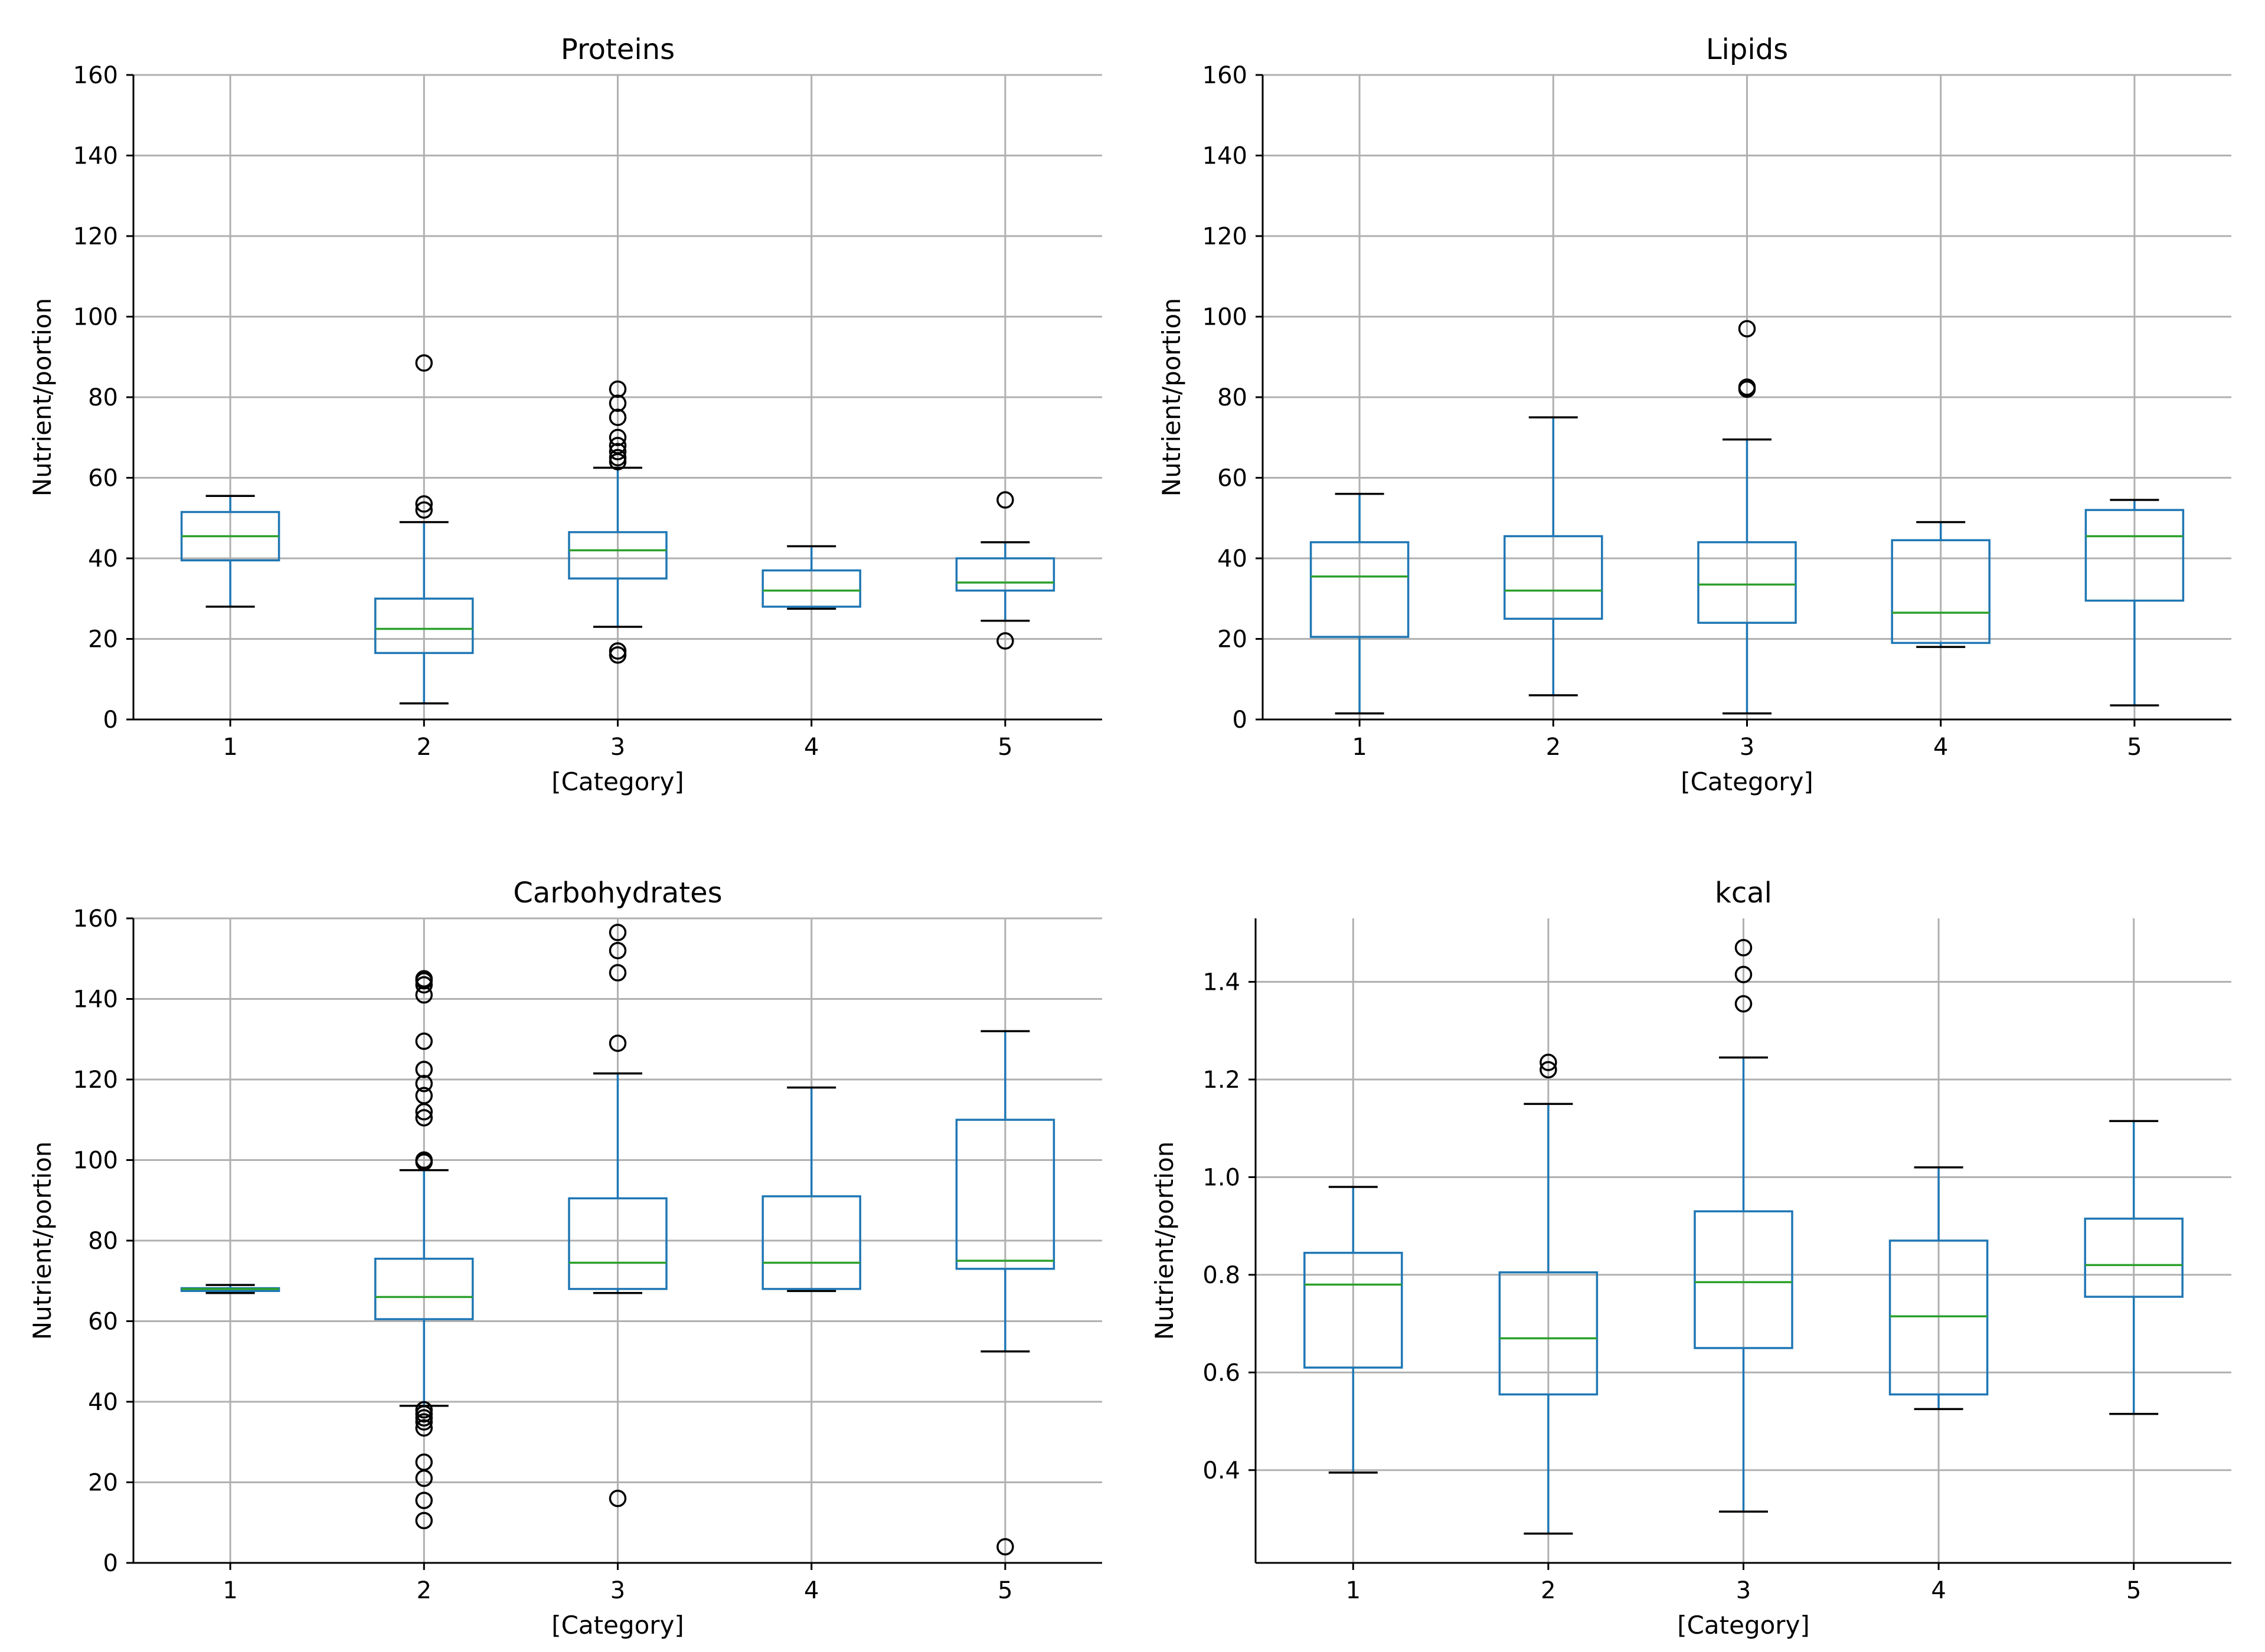  I want to click on subplot-title: Lipids, so click(1747, 50).